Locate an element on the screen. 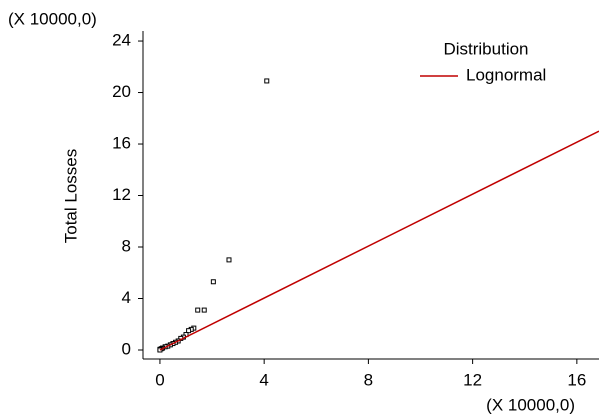 The height and width of the screenshot is (419, 599). legend-label: Lognormal is located at coordinates (506, 74).